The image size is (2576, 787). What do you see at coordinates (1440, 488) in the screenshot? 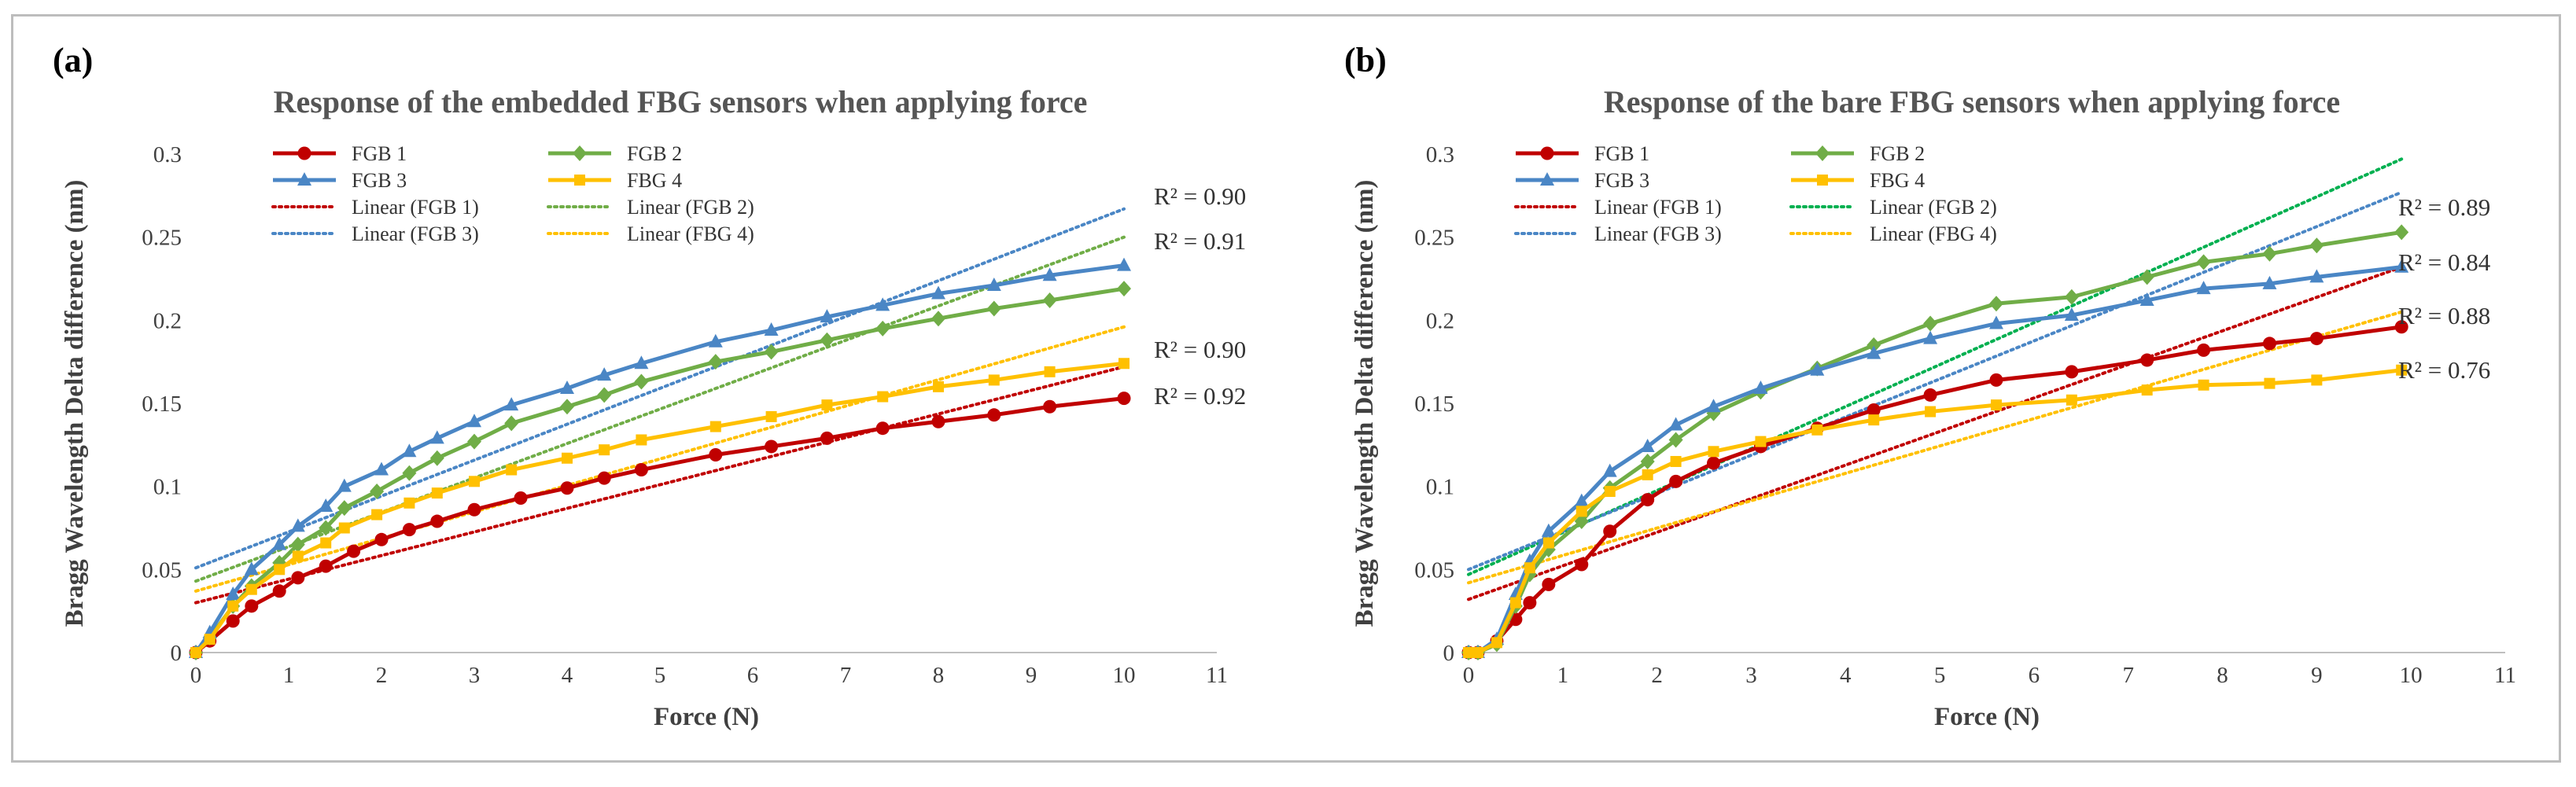
I see `y-tick-label: 0.1` at bounding box center [1440, 488].